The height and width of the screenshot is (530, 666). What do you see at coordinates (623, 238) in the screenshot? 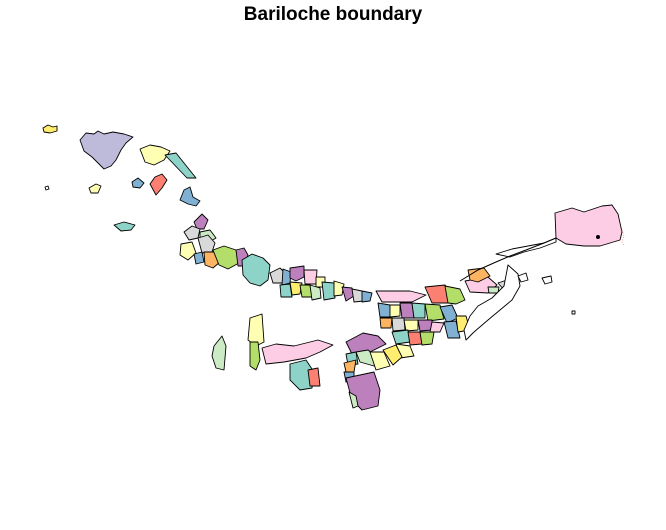
I see `eastern-edge-line` at bounding box center [623, 238].